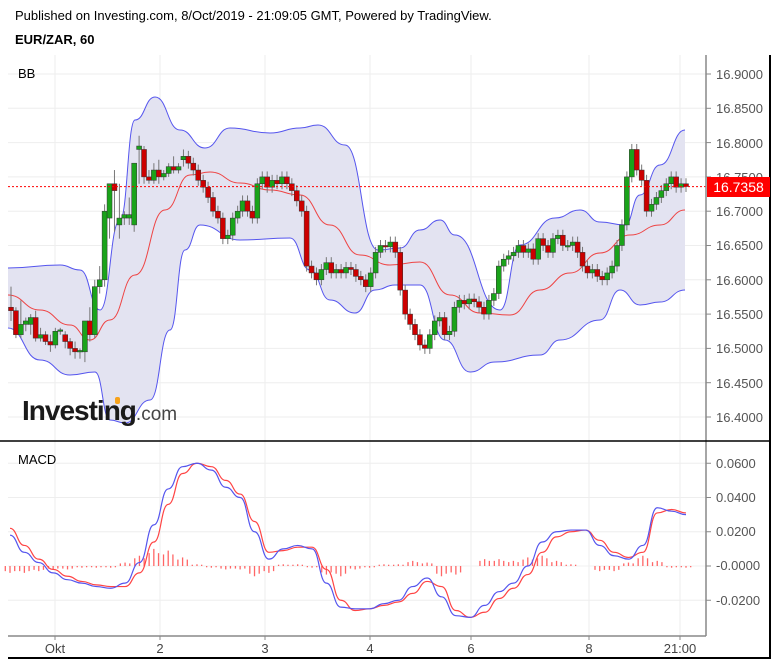  Describe the element at coordinates (739, 143) in the screenshot. I see `y-tick-main: 16.8000` at that location.